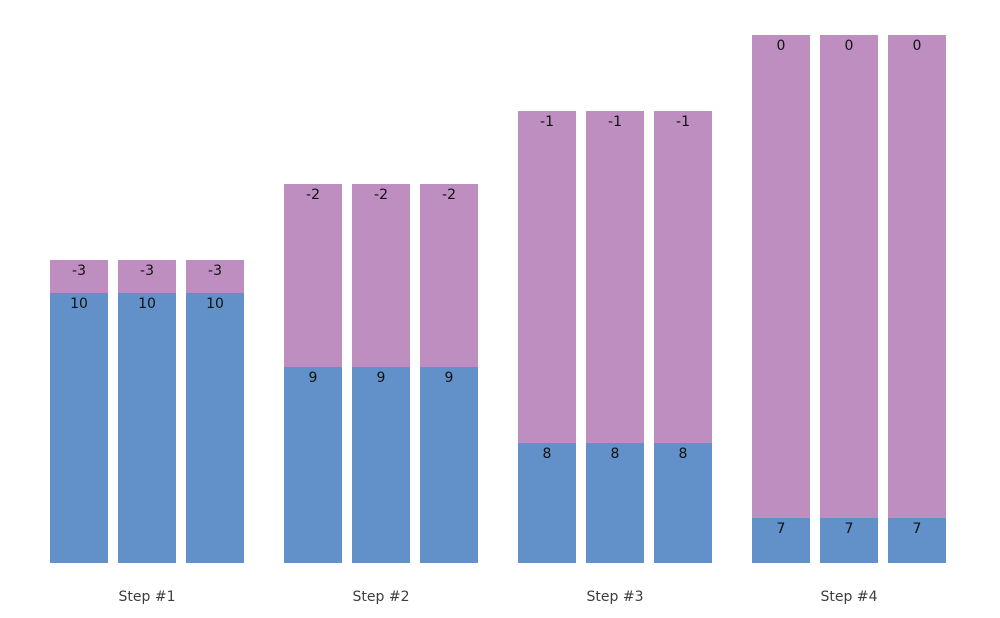 This screenshot has height=618, width=1000. Describe the element at coordinates (147, 597) in the screenshot. I see `category-label: Step #1` at that location.